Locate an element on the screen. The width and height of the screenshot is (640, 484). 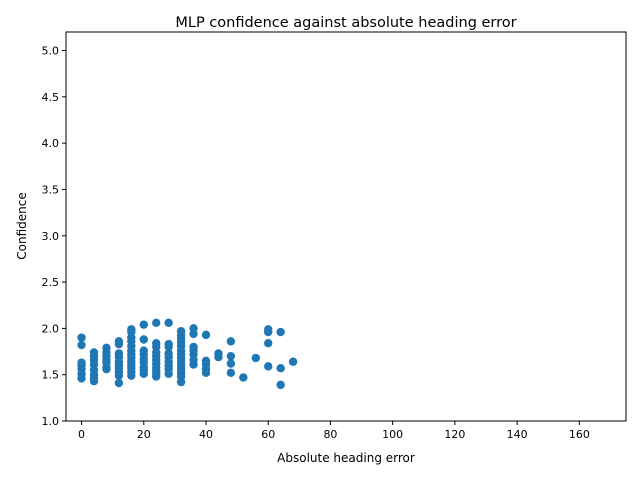
scatter-points is located at coordinates (187, 354).